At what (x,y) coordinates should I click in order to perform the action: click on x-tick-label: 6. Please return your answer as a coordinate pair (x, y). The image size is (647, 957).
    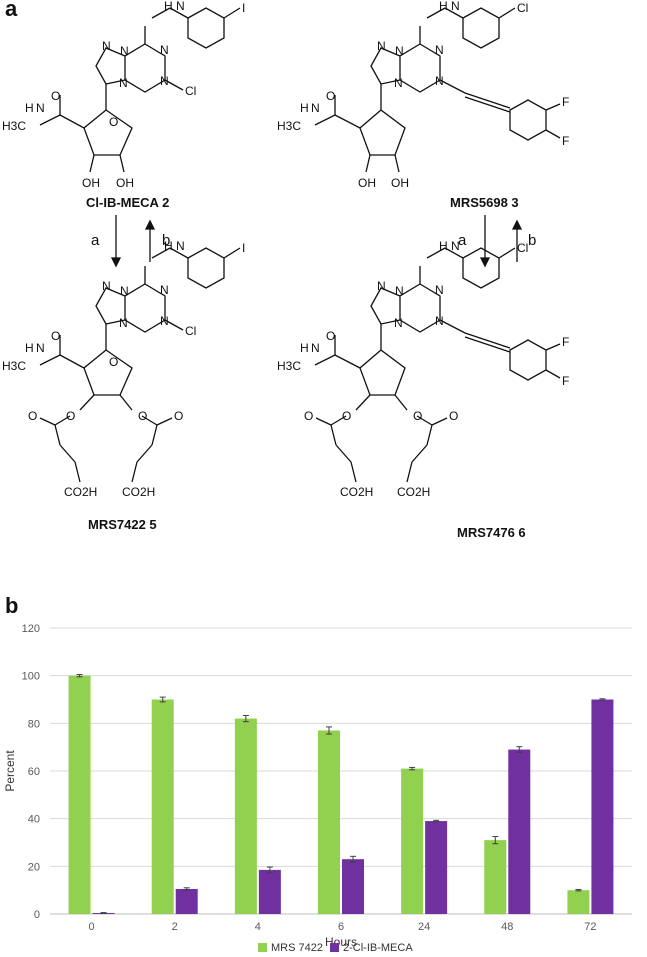
    Looking at the image, I should click on (341, 927).